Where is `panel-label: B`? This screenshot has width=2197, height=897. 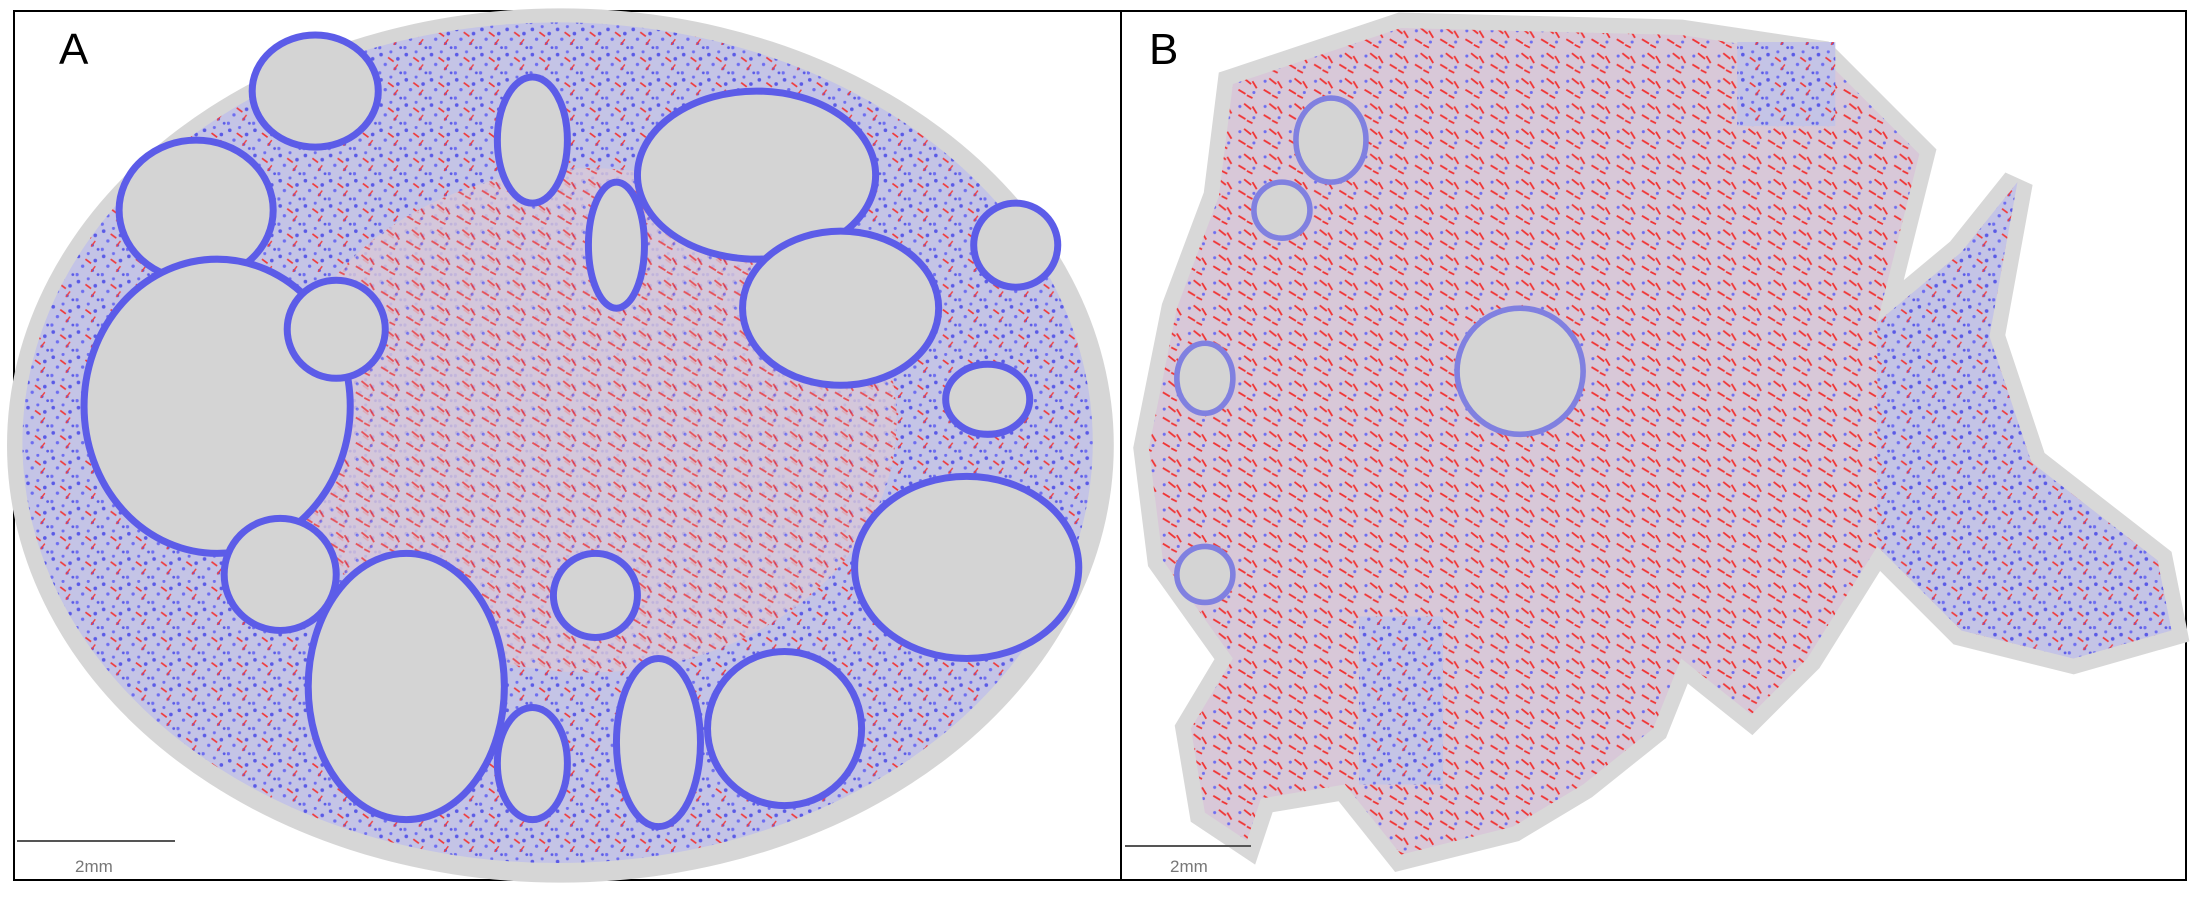
panel-label: B is located at coordinates (1163, 49).